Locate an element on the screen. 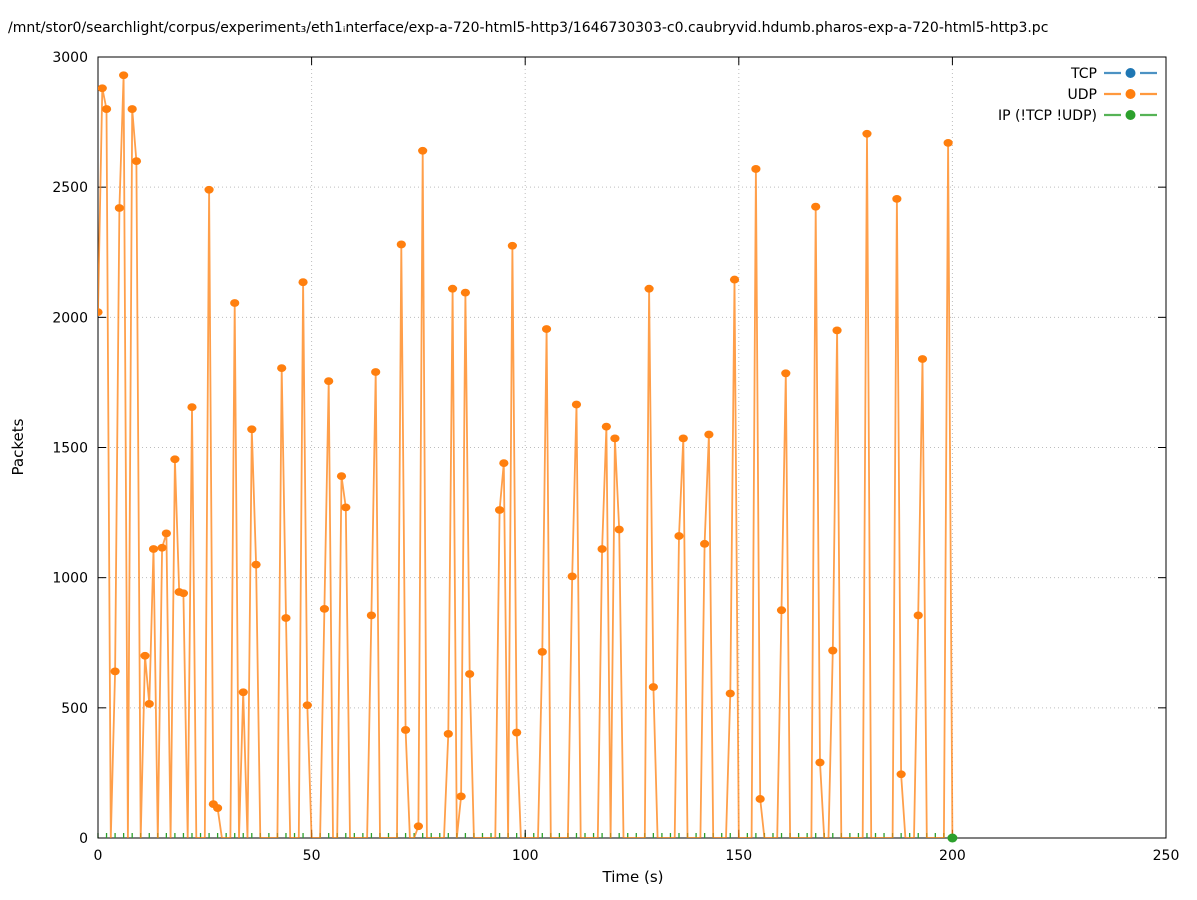  legend-label-udp: UDP is located at coordinates (1082, 95).